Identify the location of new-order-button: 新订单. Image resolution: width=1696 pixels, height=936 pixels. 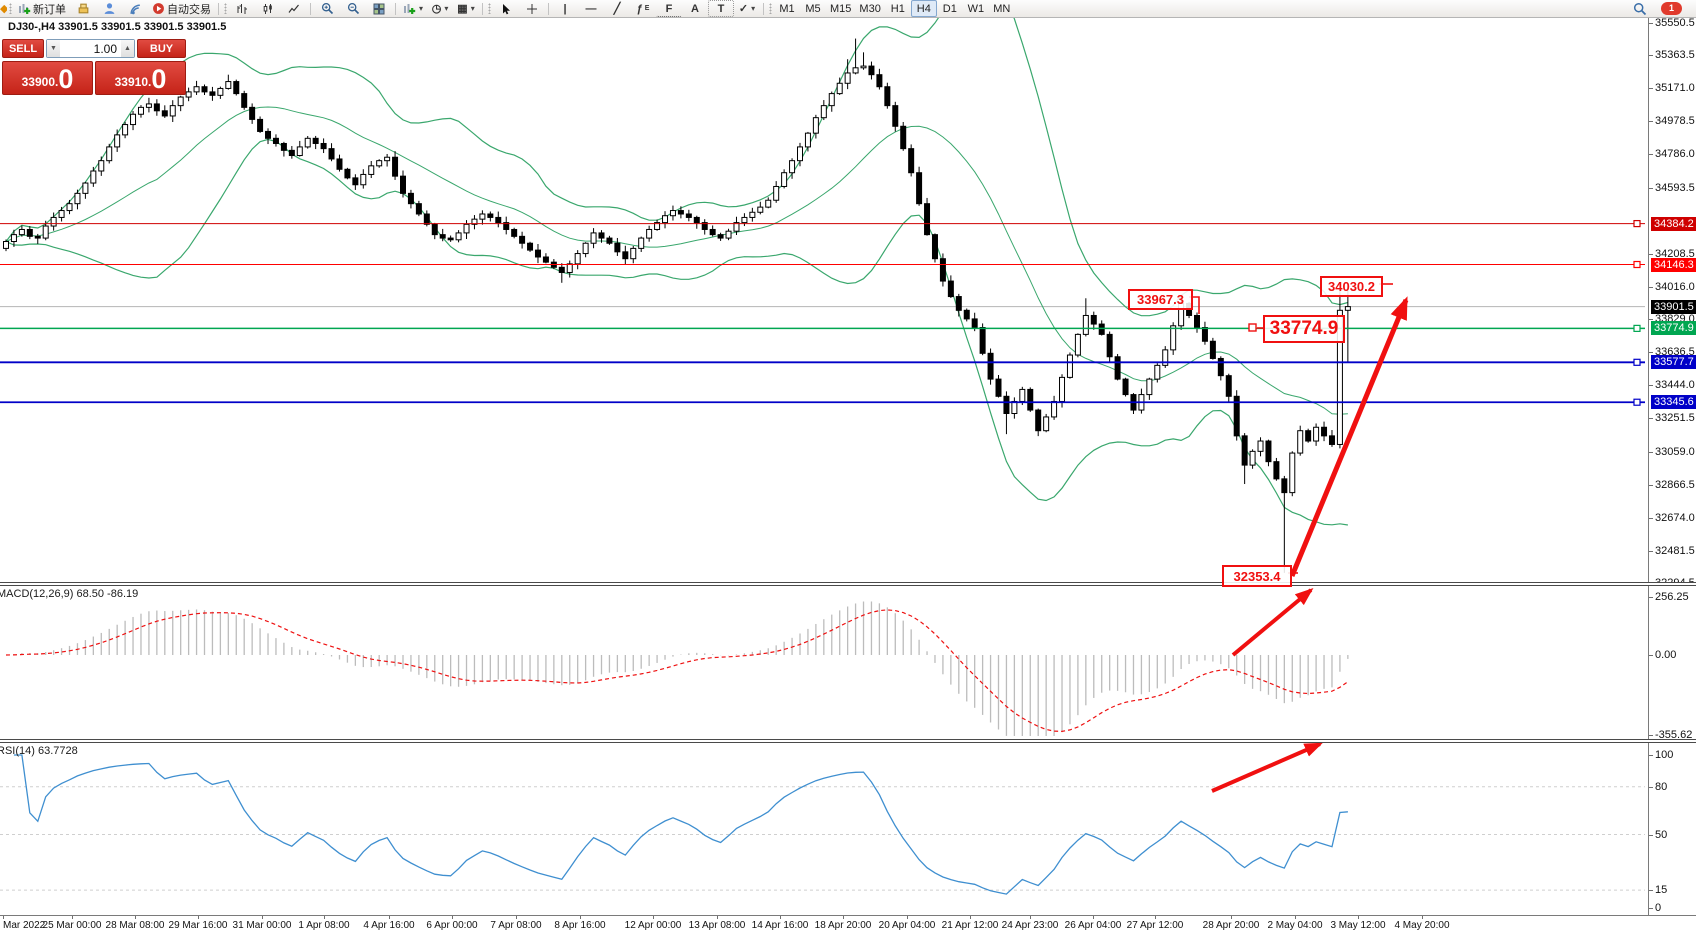
(42, 8).